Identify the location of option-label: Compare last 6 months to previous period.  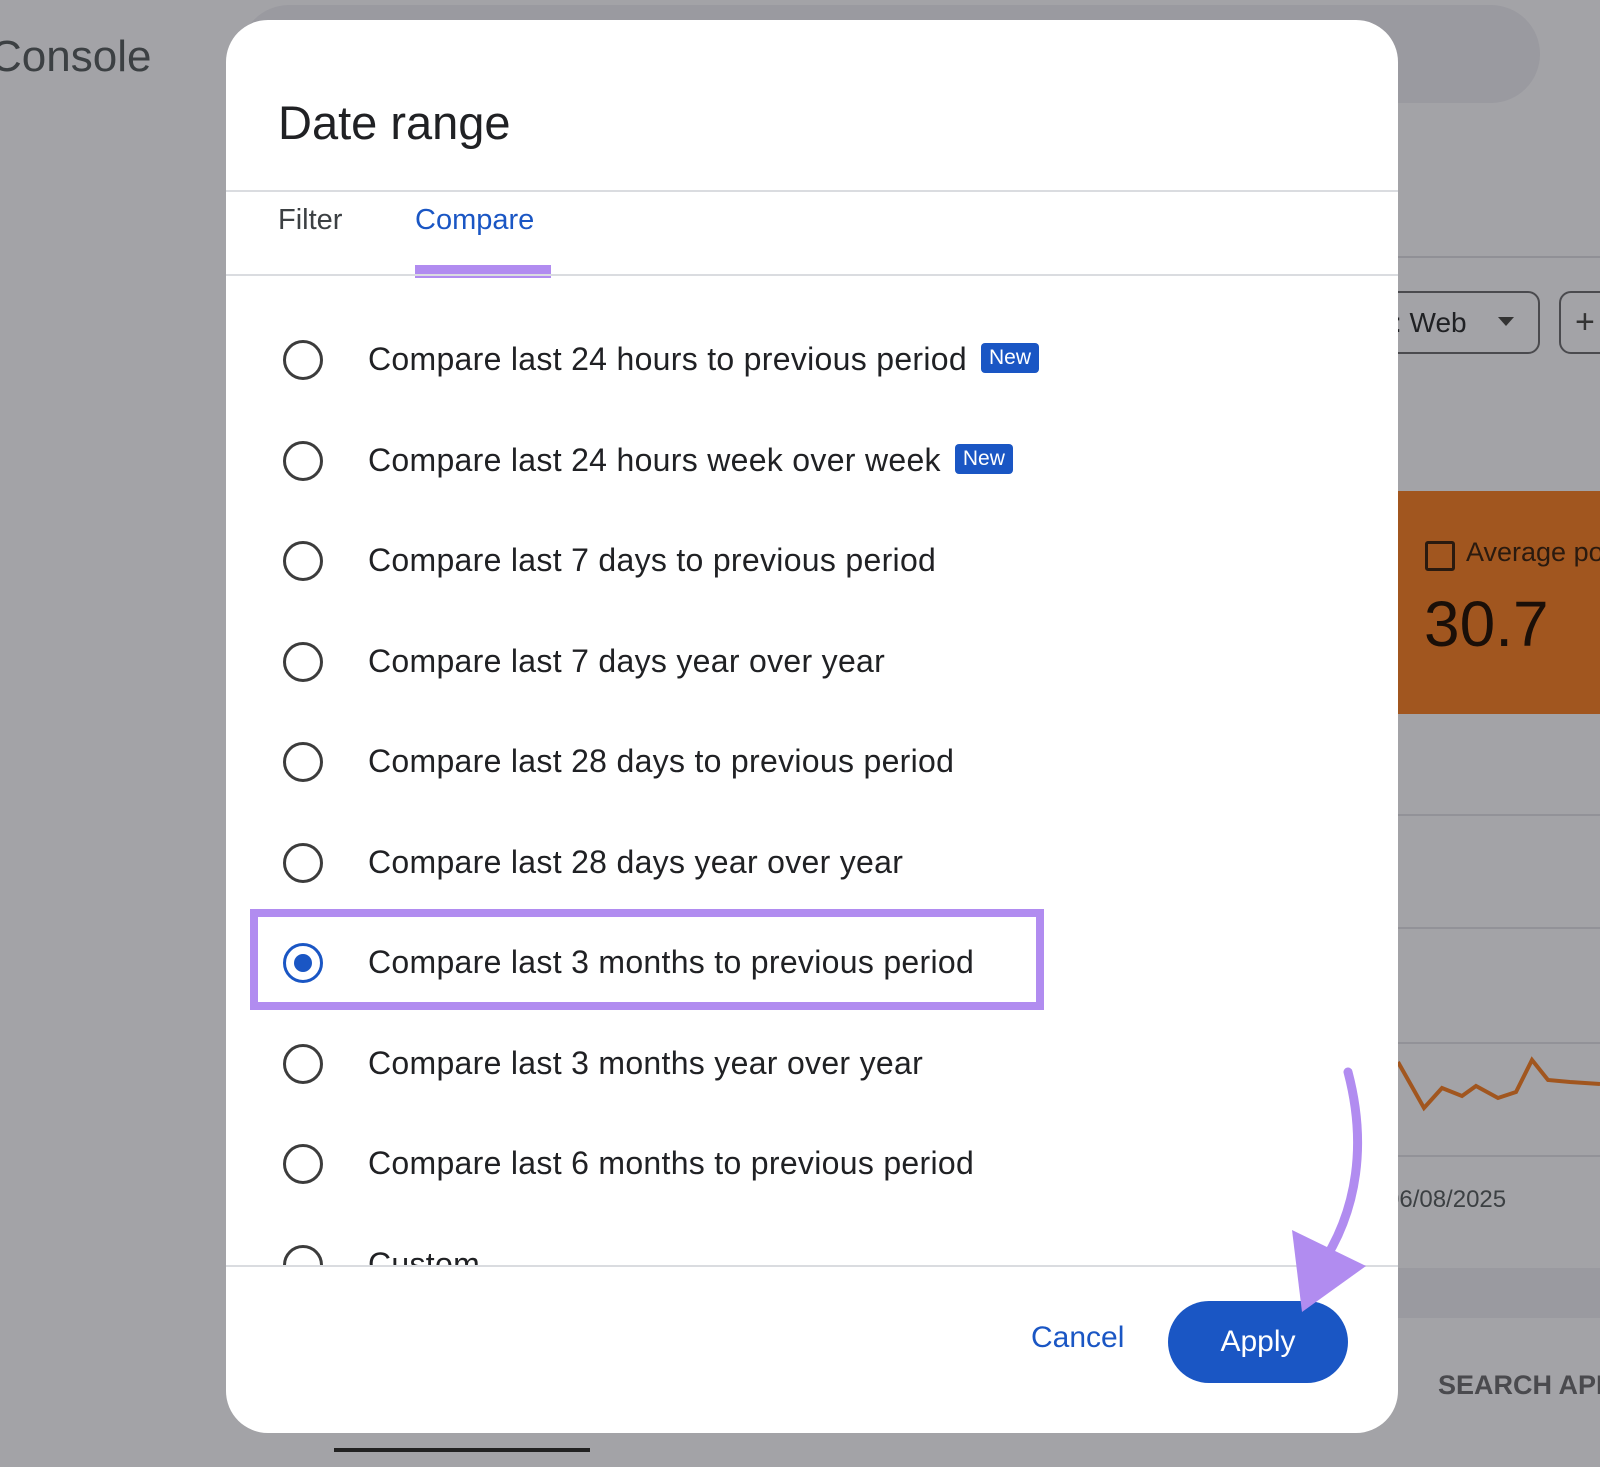
(671, 1163).